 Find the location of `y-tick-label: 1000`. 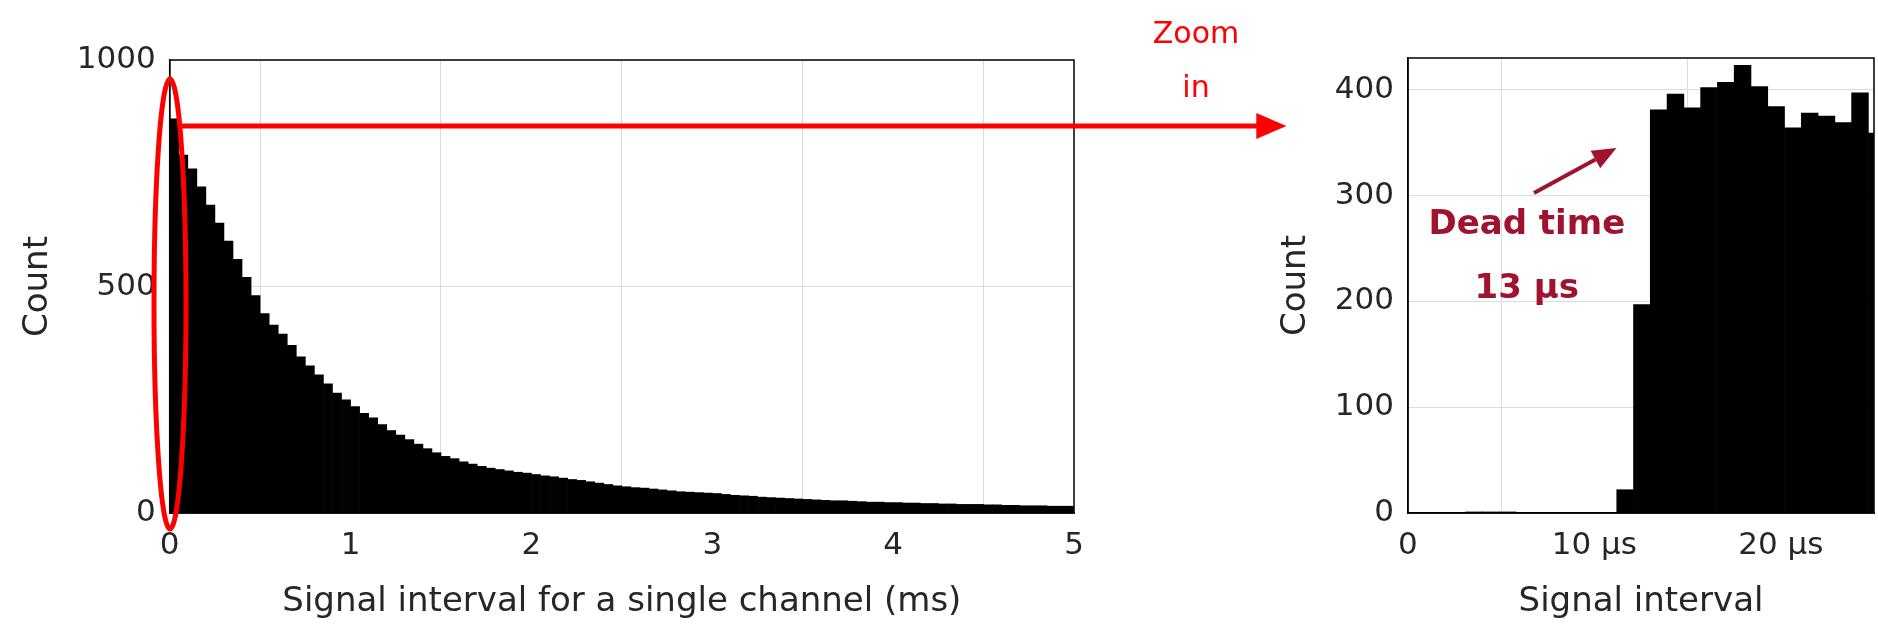

y-tick-label: 1000 is located at coordinates (116, 57).